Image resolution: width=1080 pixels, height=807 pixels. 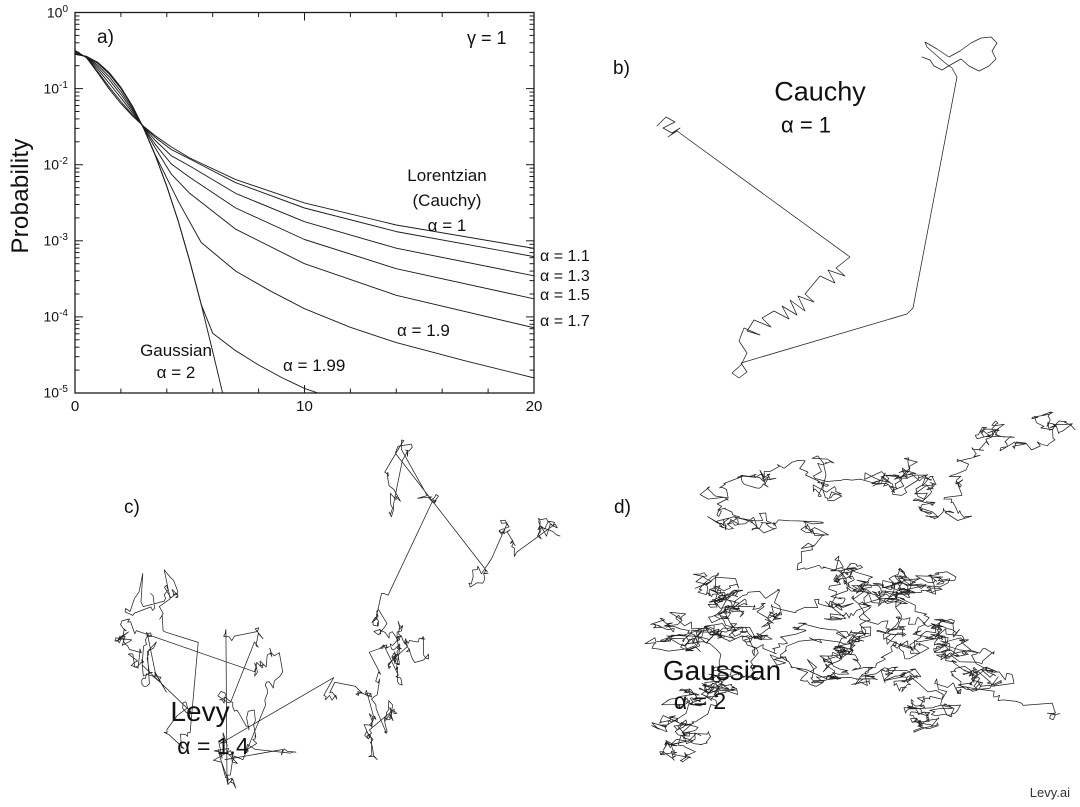 I want to click on curve-alpha-1.1, so click(x=304, y=154).